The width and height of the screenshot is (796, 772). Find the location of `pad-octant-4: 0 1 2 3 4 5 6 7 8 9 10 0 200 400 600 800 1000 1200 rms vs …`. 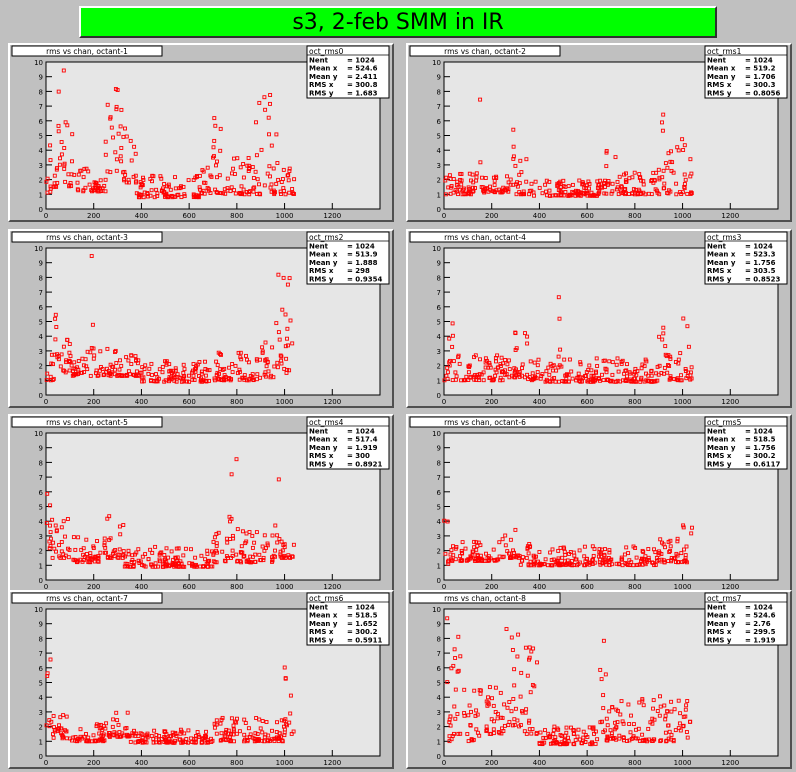

pad-octant-4: 0 1 2 3 4 5 6 7 8 9 10 0 200 400 600 800 1000 1200 rms vs … is located at coordinates (599, 318).